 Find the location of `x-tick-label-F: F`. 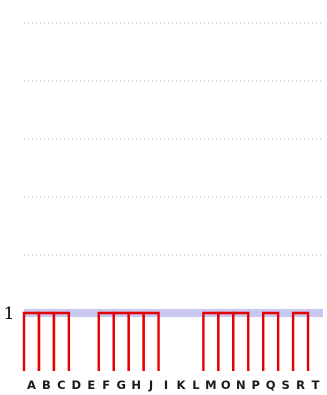

x-tick-label-F: F is located at coordinates (106, 385).